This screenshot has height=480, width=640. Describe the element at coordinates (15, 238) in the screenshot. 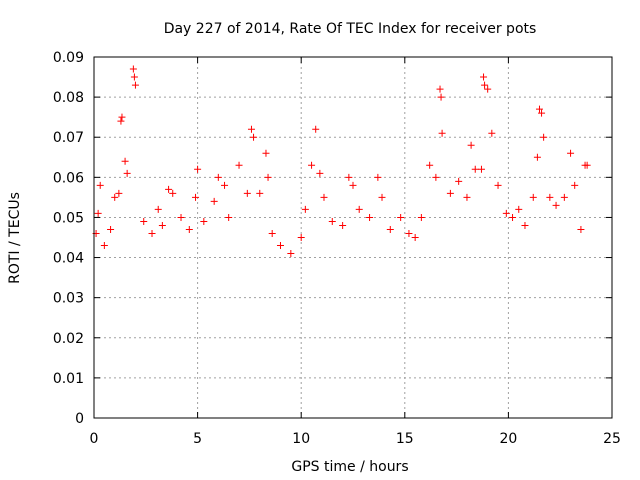

I see `y-axis-label: ROTI / TECUs` at that location.